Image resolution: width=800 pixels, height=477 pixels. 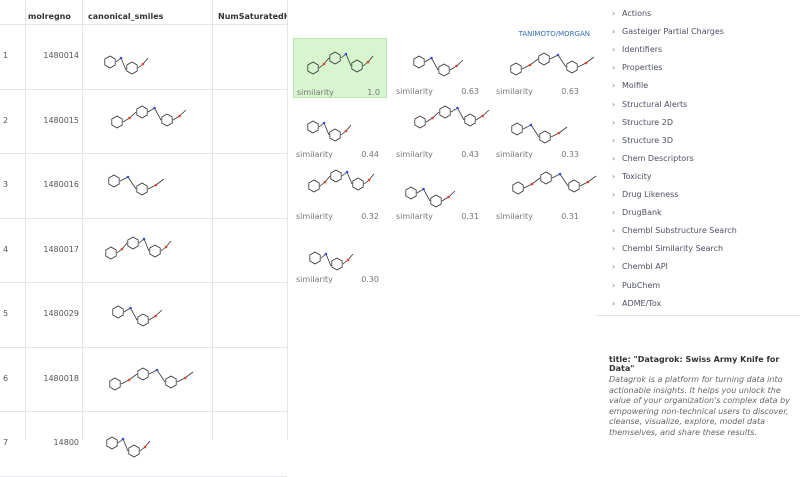 What do you see at coordinates (632, 176) in the screenshot?
I see `pane-header: Toxicity` at bounding box center [632, 176].